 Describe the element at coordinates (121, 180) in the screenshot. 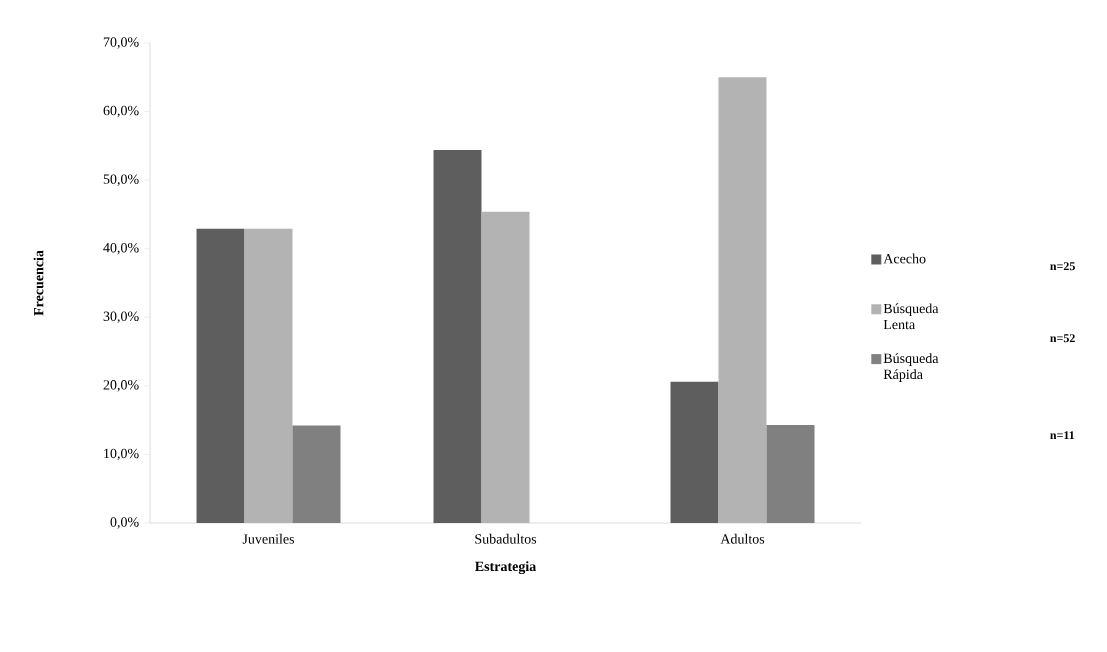

I see `y-tick-label: 50,0%` at that location.